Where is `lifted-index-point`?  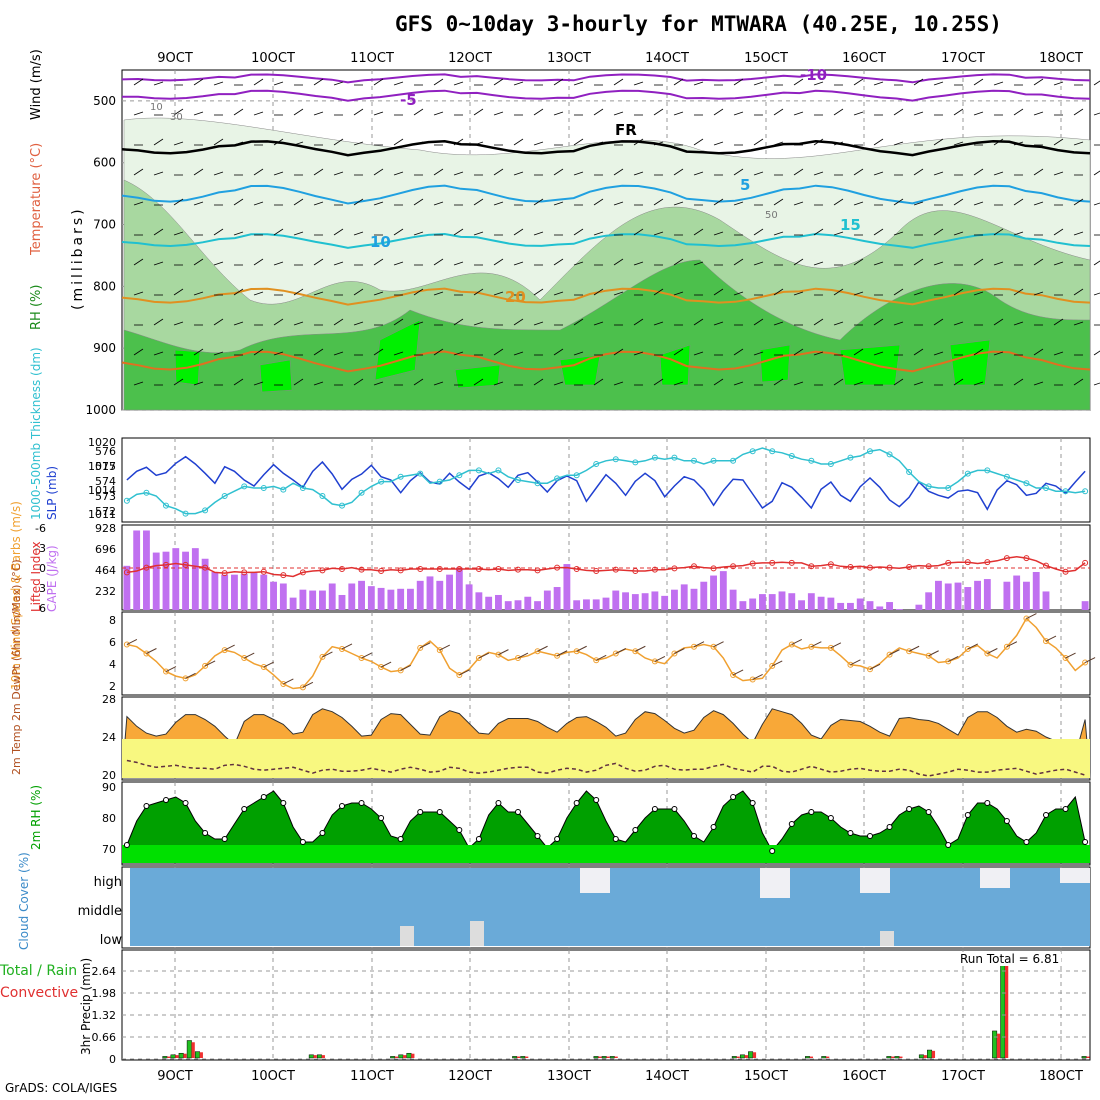 lifted-index-point is located at coordinates (1085, 562).